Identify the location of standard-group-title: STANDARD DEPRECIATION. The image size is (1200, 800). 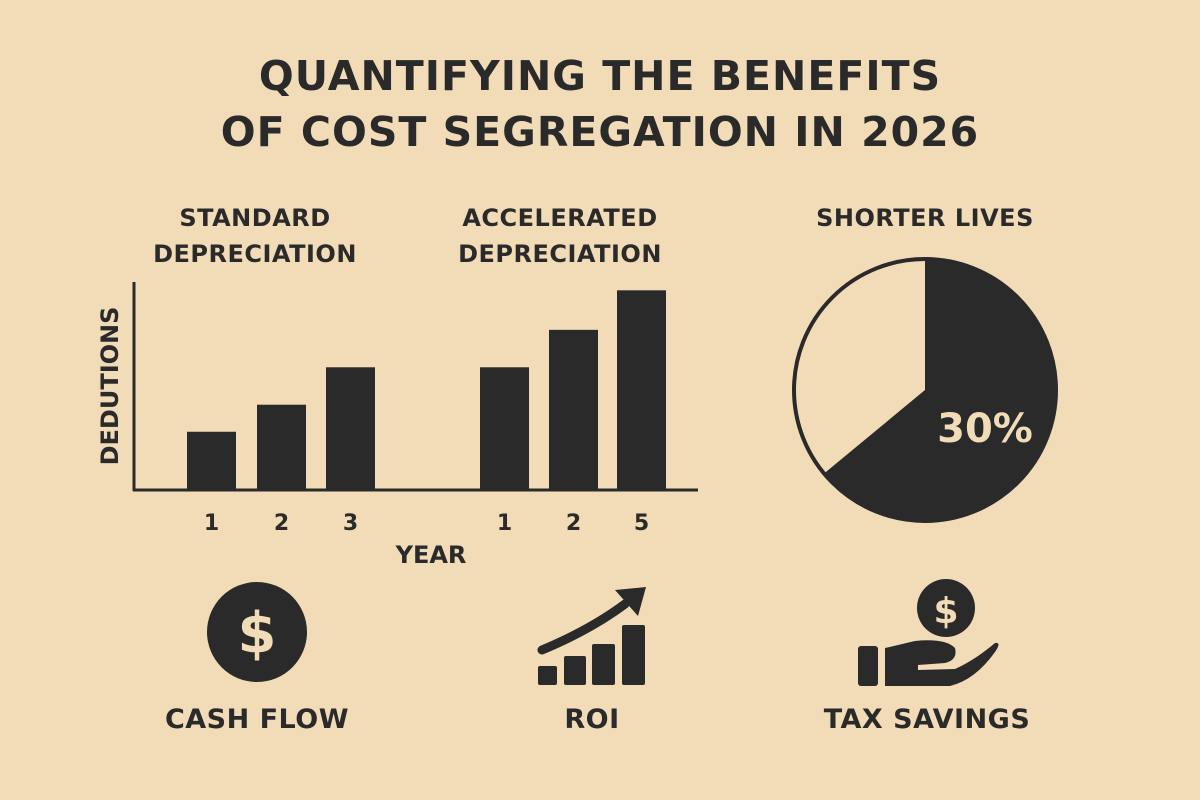
(255, 236).